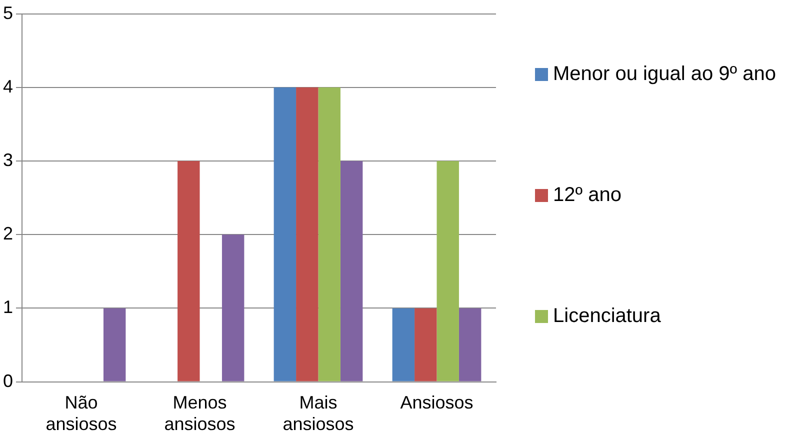  I want to click on x-tick-label: Não ansiosos, so click(81, 413).